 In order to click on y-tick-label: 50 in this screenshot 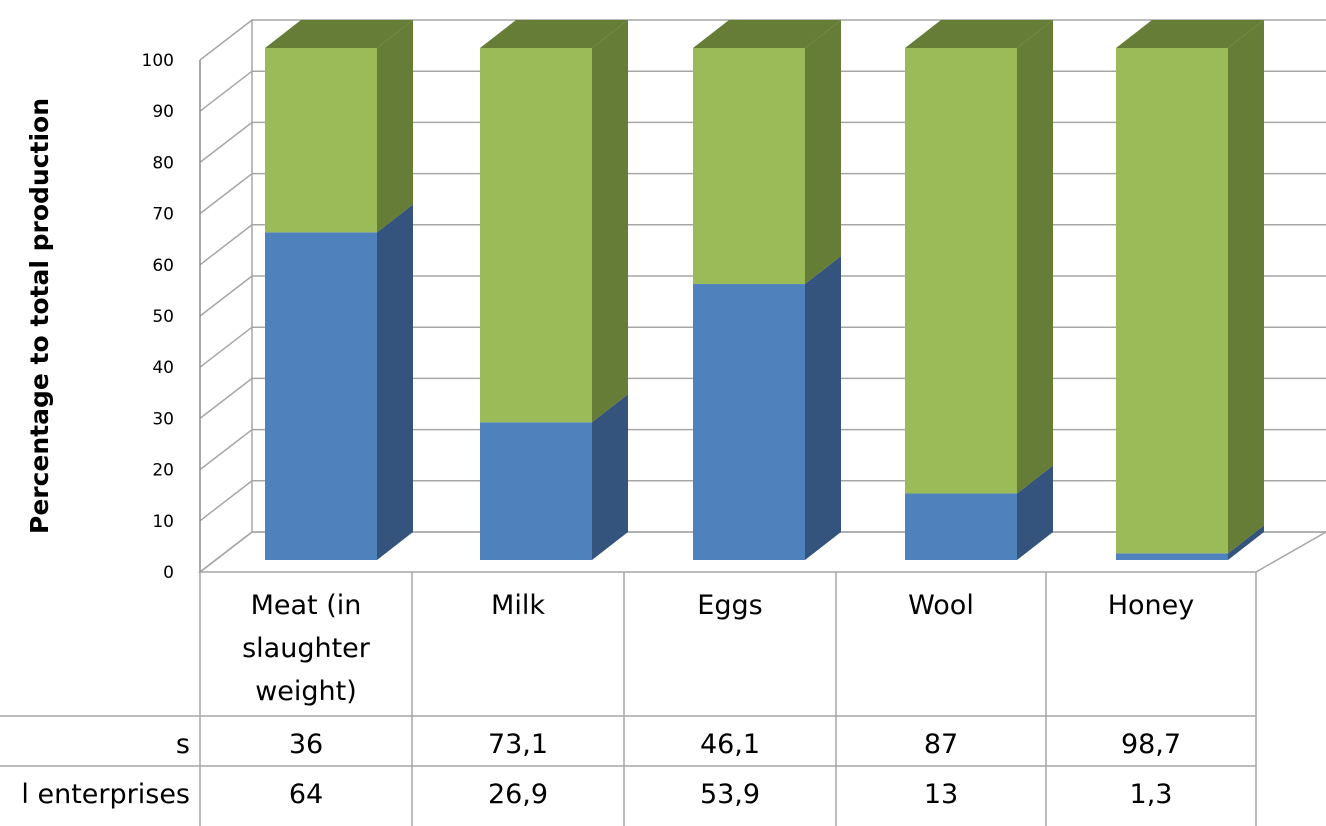, I will do `click(163, 317)`.